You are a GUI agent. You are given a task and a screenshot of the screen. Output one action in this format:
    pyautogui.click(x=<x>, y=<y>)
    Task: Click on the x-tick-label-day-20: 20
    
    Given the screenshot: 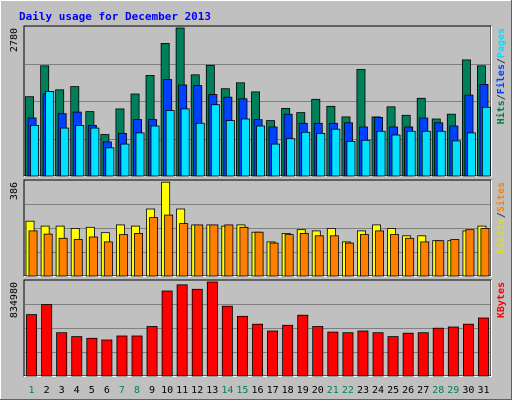 What is the action you would take?
    pyautogui.click(x=318, y=390)
    